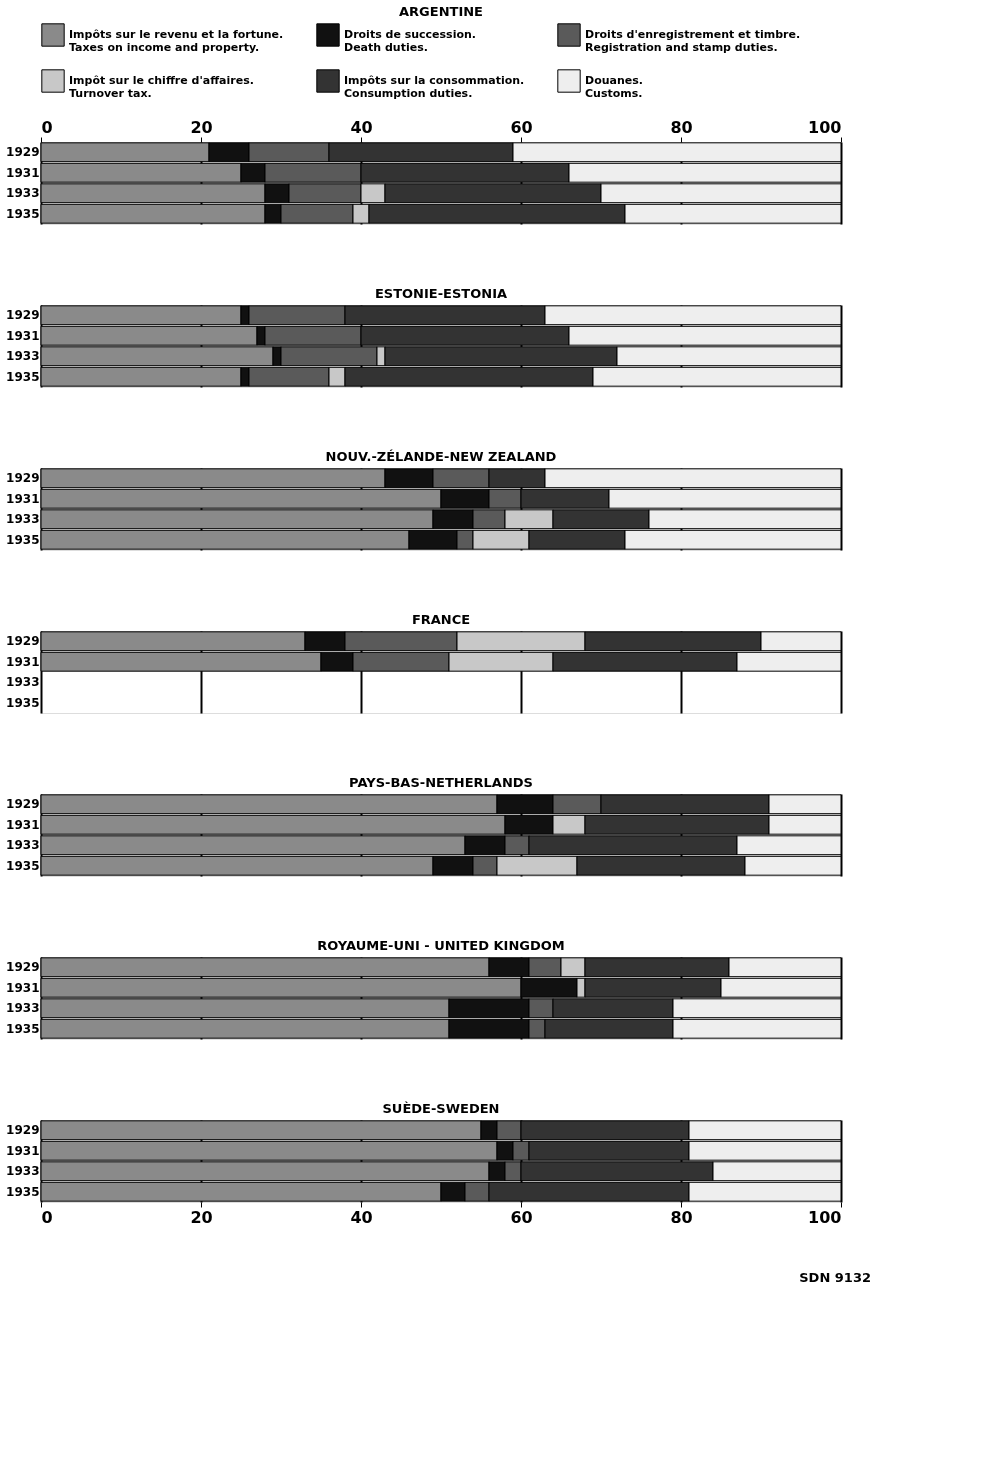  Describe the element at coordinates (441, 782) in the screenshot. I see `chart-title: PAYS-BAS-NETHERLANDS` at that location.